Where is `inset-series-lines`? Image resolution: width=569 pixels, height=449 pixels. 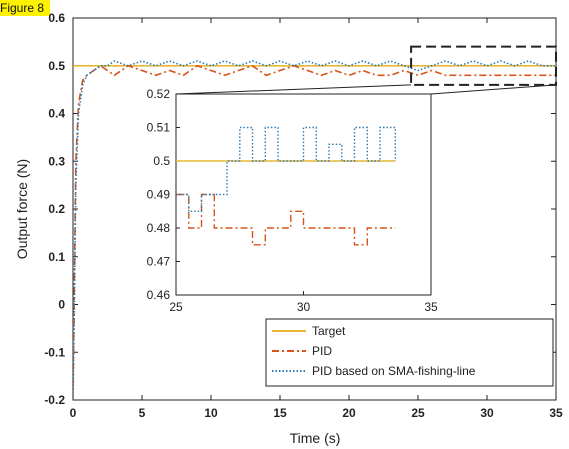
inset-series-lines is located at coordinates (286, 186).